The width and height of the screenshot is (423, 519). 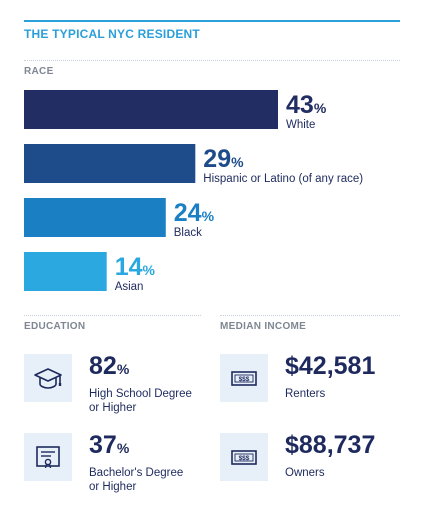 What do you see at coordinates (109, 366) in the screenshot?
I see `education-stat-value: 82%` at bounding box center [109, 366].